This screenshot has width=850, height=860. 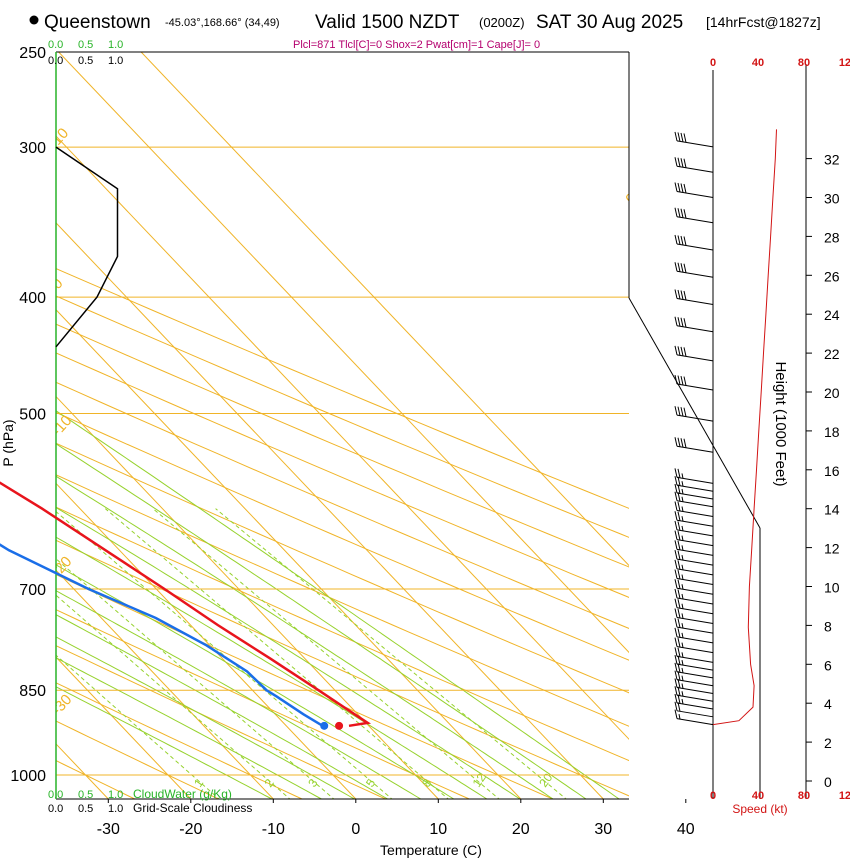 I want to click on mixing-ratio-line, so click(x=277, y=653).